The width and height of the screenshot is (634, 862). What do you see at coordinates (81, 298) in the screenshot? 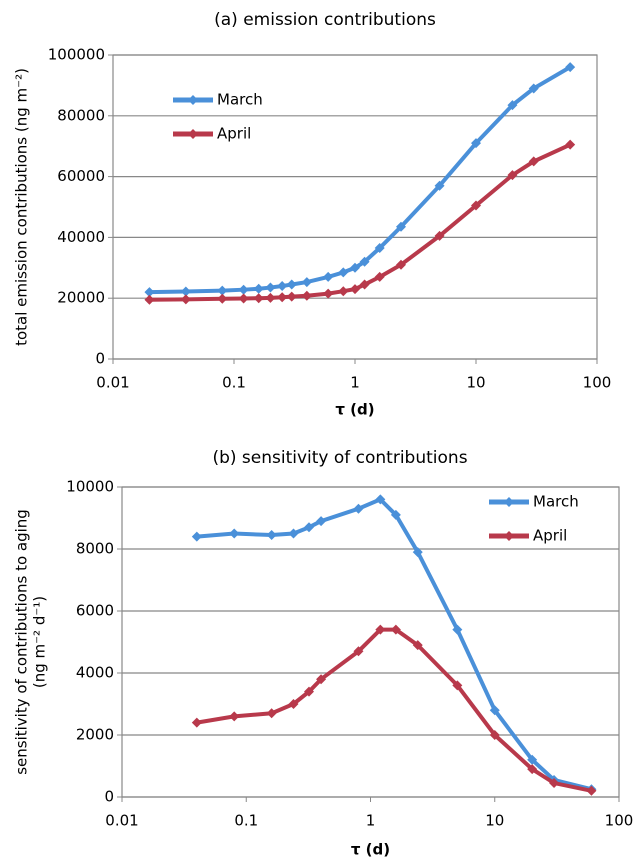
I see `y-tick-label: 20000` at bounding box center [81, 298].